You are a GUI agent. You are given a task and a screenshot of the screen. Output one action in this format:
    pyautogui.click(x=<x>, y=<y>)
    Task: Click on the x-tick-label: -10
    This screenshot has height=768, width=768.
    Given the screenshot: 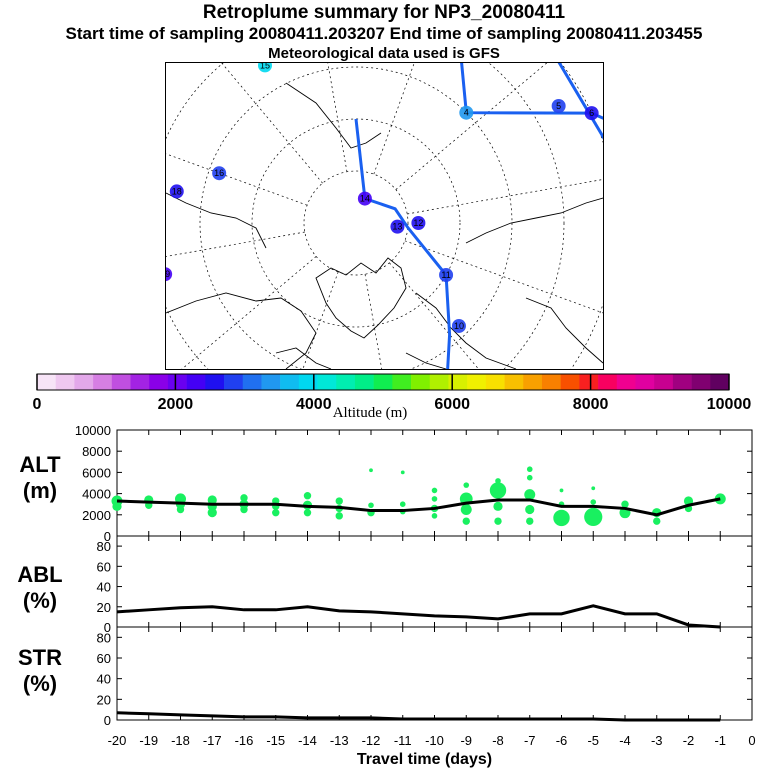 What is the action you would take?
    pyautogui.click(x=434, y=740)
    